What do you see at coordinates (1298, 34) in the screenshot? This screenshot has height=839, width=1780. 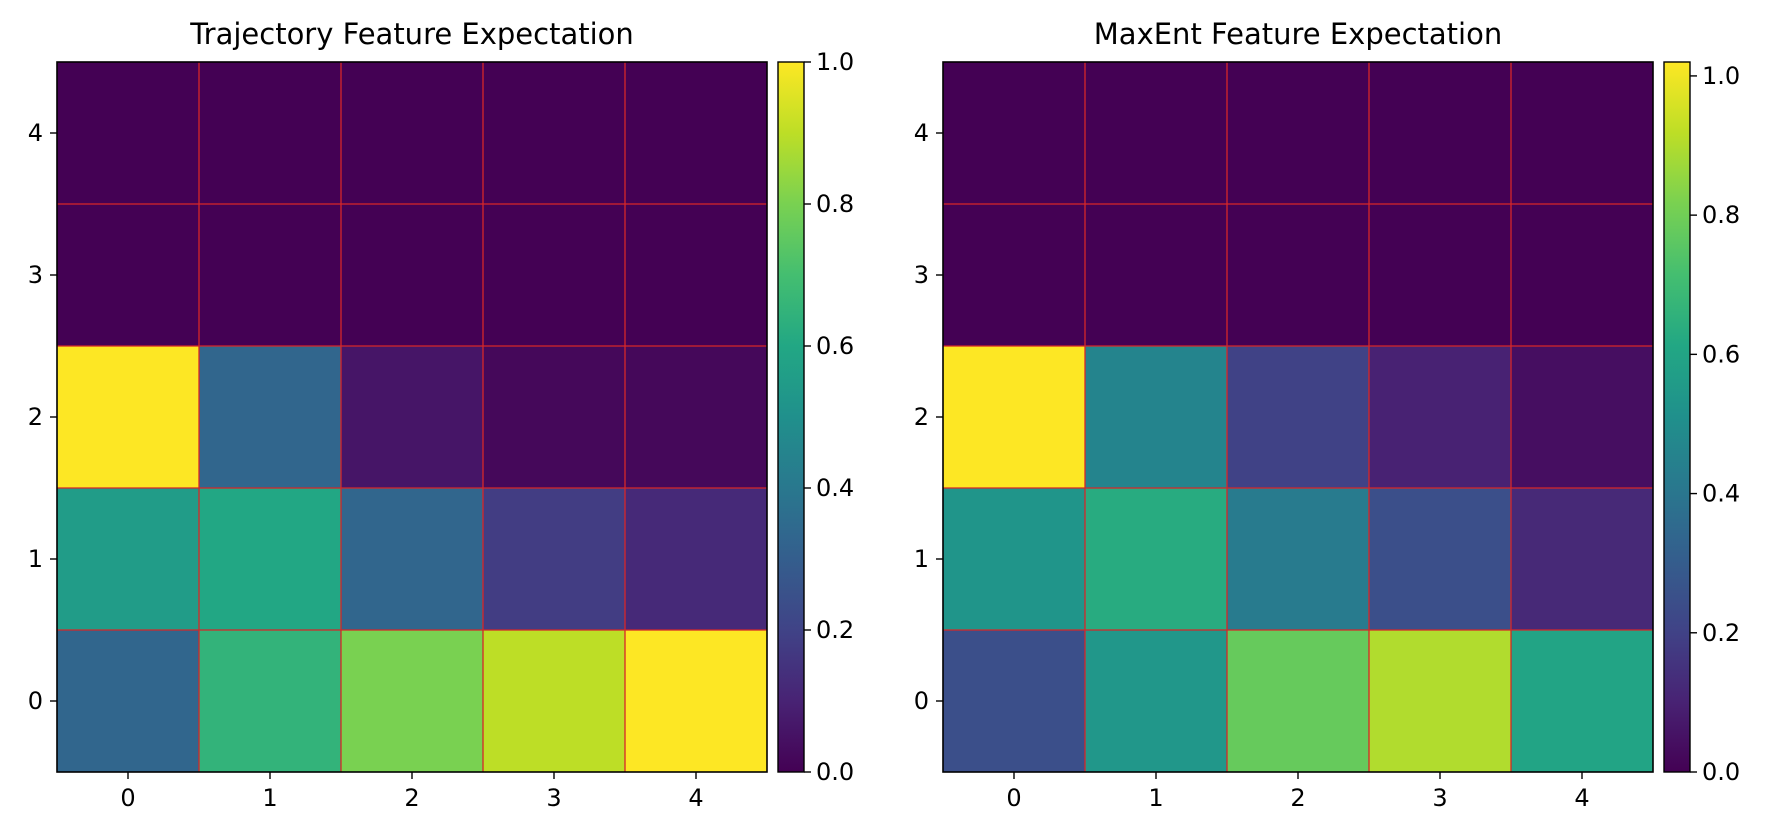 I see `chart-title-1: MaxEnt Feature Expectation` at bounding box center [1298, 34].